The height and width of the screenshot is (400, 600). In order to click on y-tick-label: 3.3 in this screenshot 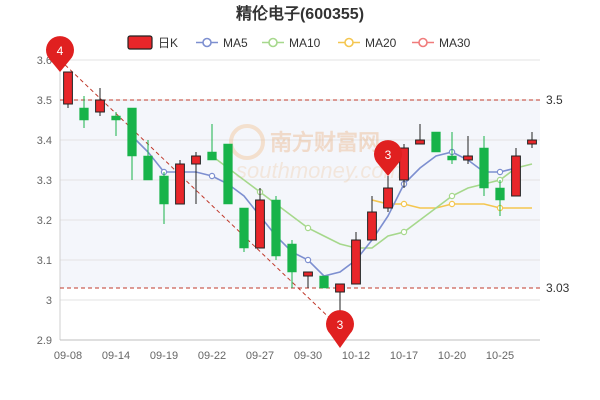, I will do `click(44, 181)`.